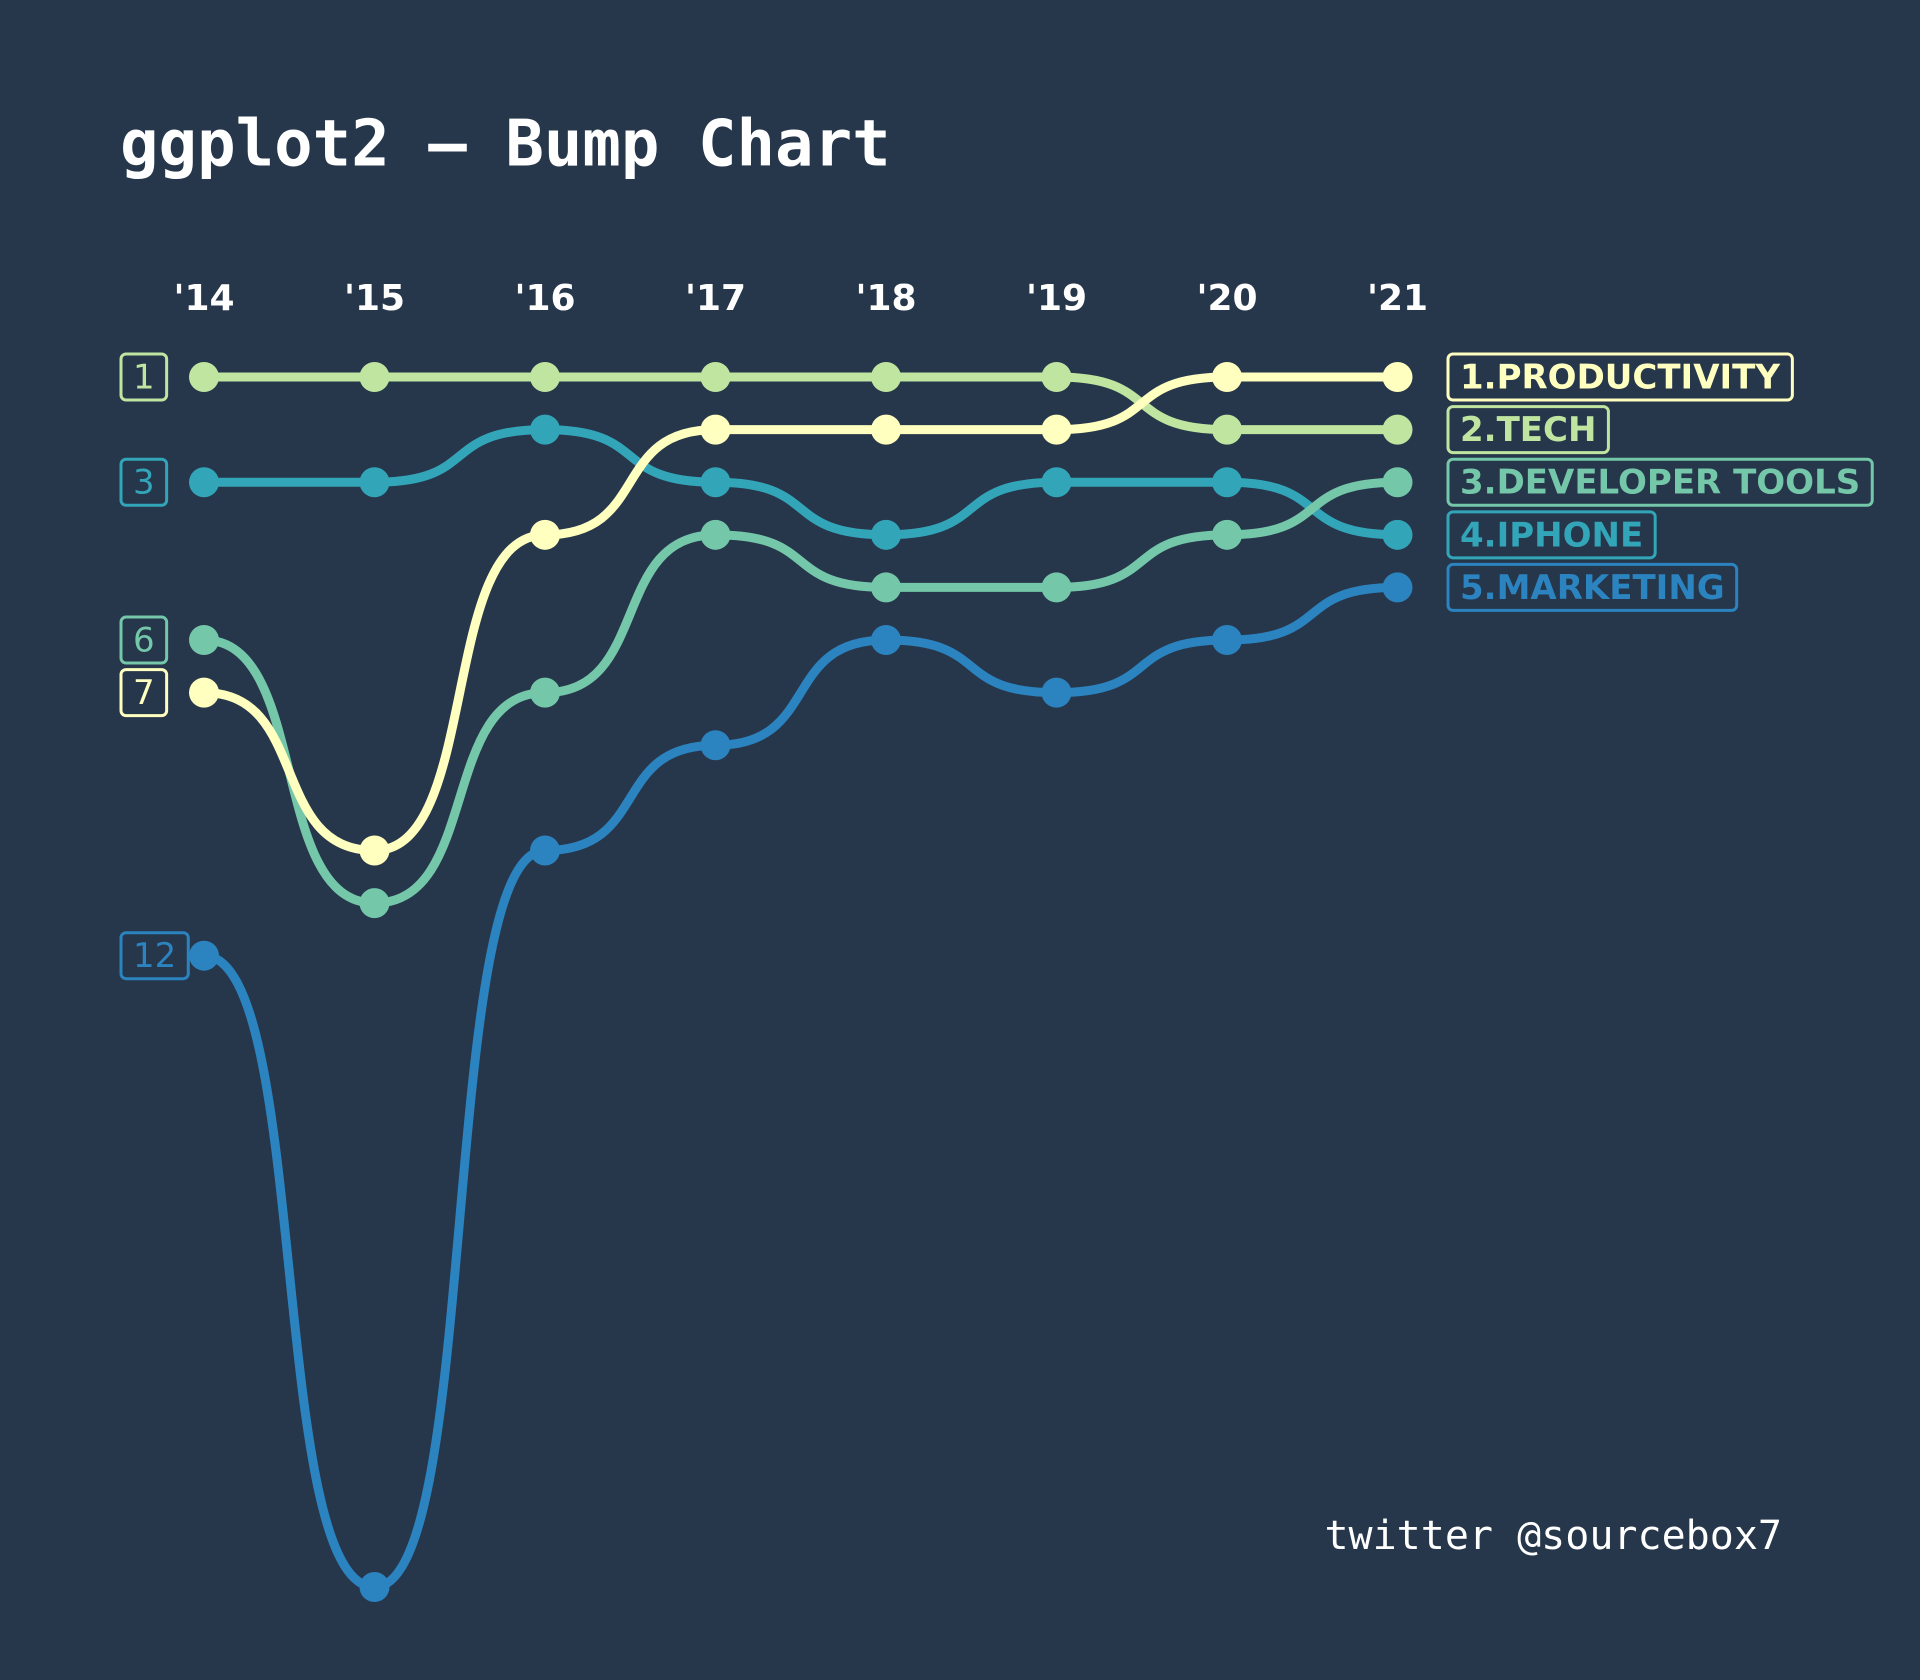 The height and width of the screenshot is (1680, 1920). I want to click on start-rank-label: 3, so click(144, 483).